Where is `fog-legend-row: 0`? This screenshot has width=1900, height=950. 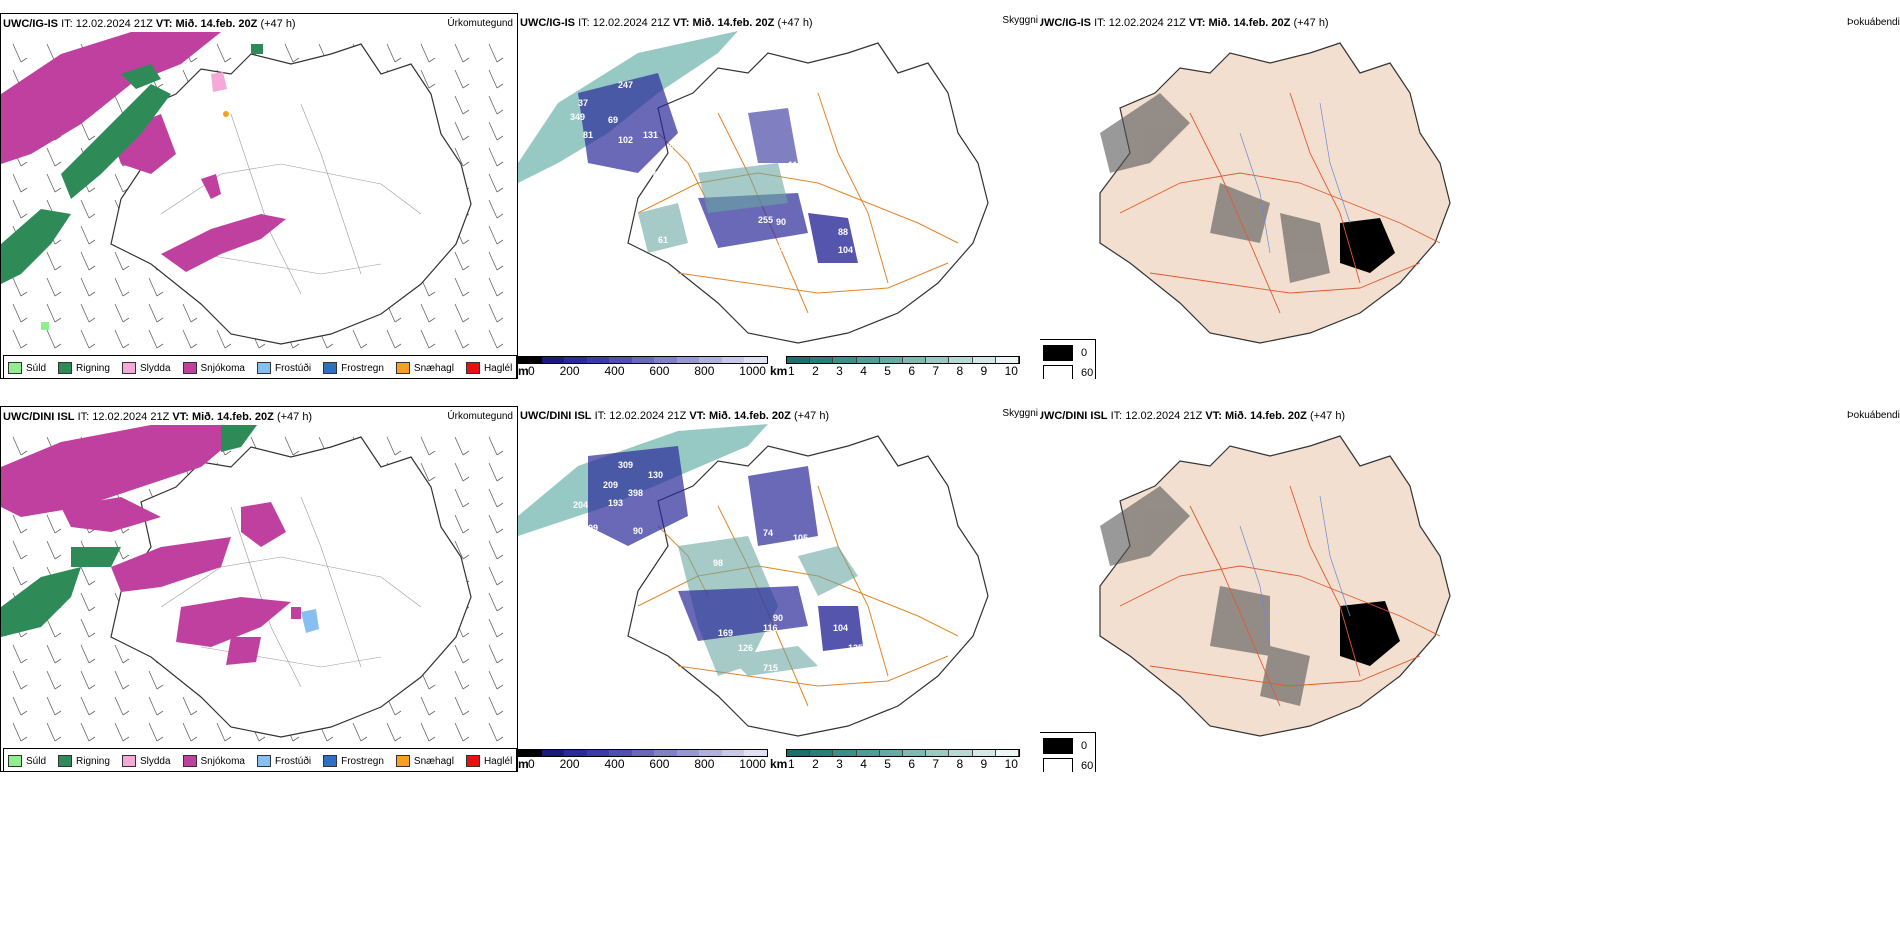
fog-legend-row: 0 is located at coordinates (1065, 353).